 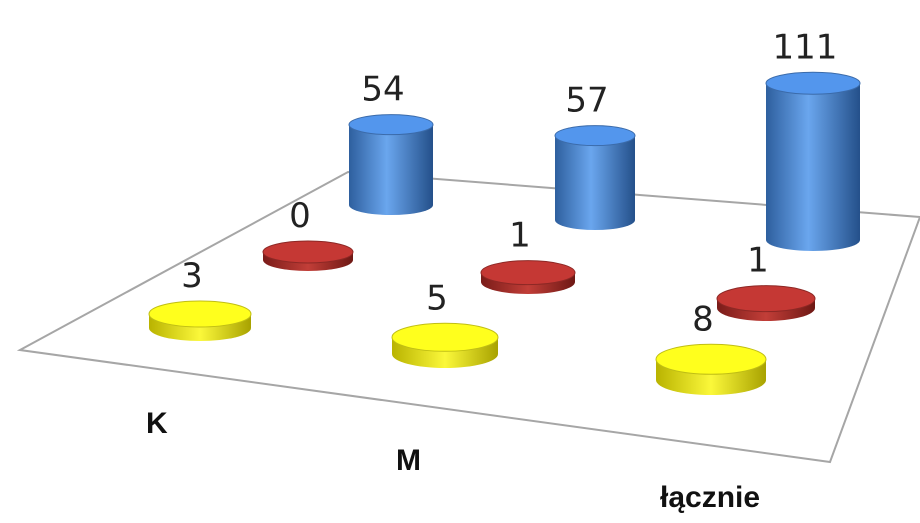 I want to click on data-label-series2-0: 3, so click(x=192, y=276).